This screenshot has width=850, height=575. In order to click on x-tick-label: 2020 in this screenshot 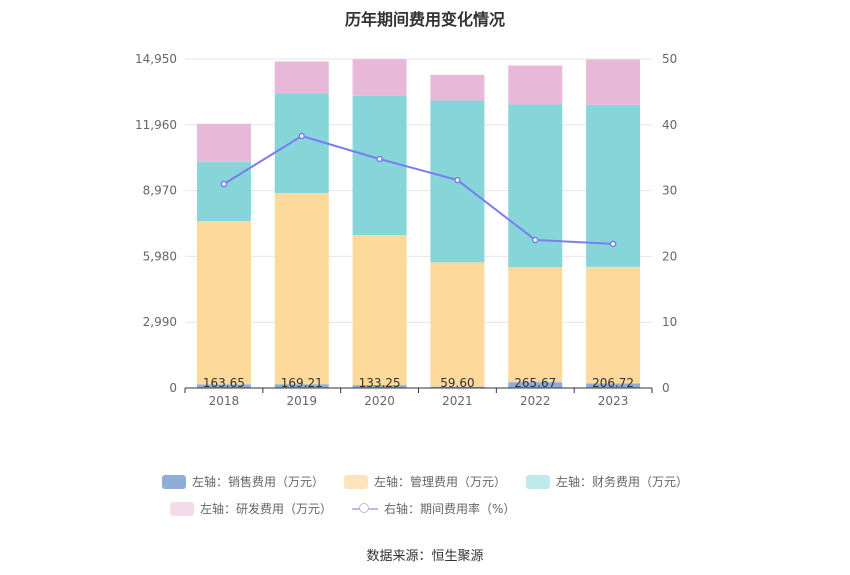, I will do `click(379, 401)`.